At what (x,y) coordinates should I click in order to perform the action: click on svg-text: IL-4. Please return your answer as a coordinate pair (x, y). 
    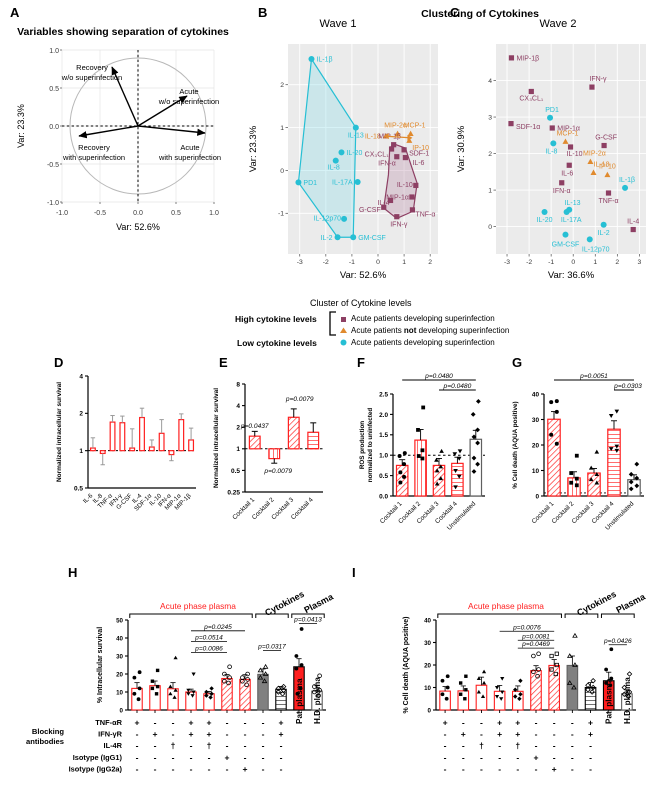
    Looking at the image, I should click on (633, 222).